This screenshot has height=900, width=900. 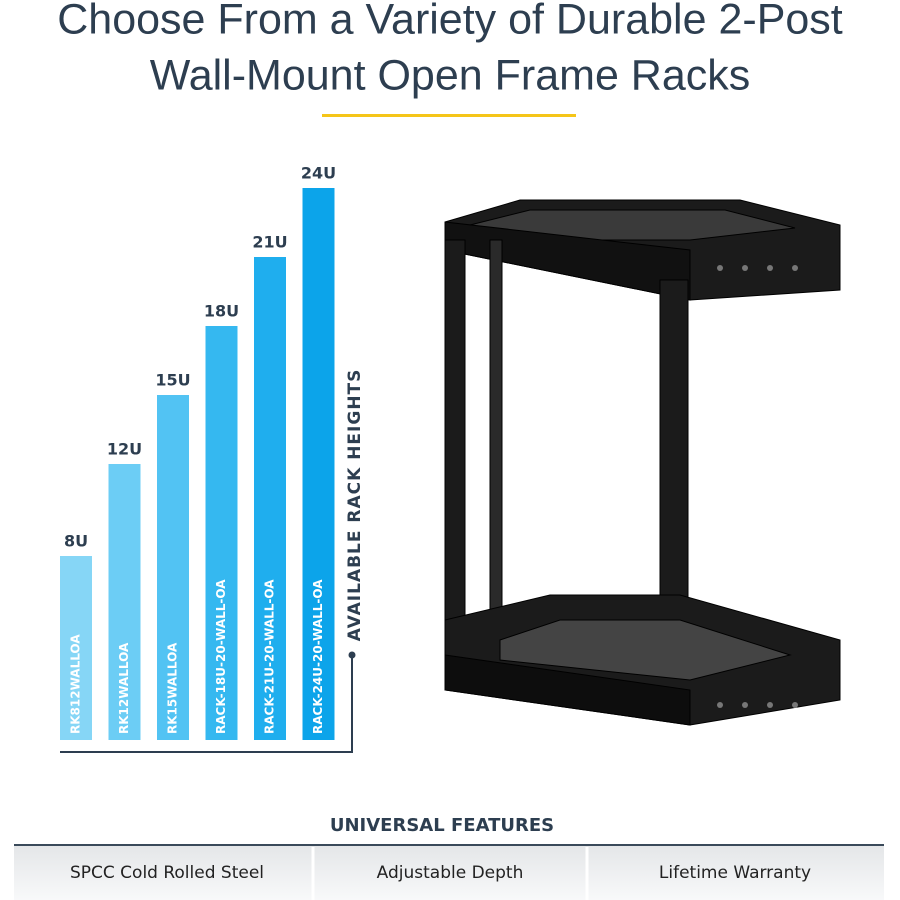 What do you see at coordinates (124, 449) in the screenshot?
I see `value-label: 12U` at bounding box center [124, 449].